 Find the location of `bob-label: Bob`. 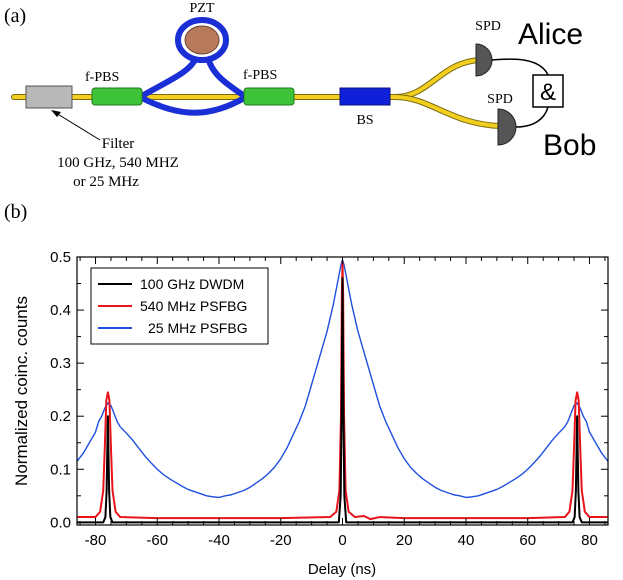

bob-label: Bob is located at coordinates (569, 145).